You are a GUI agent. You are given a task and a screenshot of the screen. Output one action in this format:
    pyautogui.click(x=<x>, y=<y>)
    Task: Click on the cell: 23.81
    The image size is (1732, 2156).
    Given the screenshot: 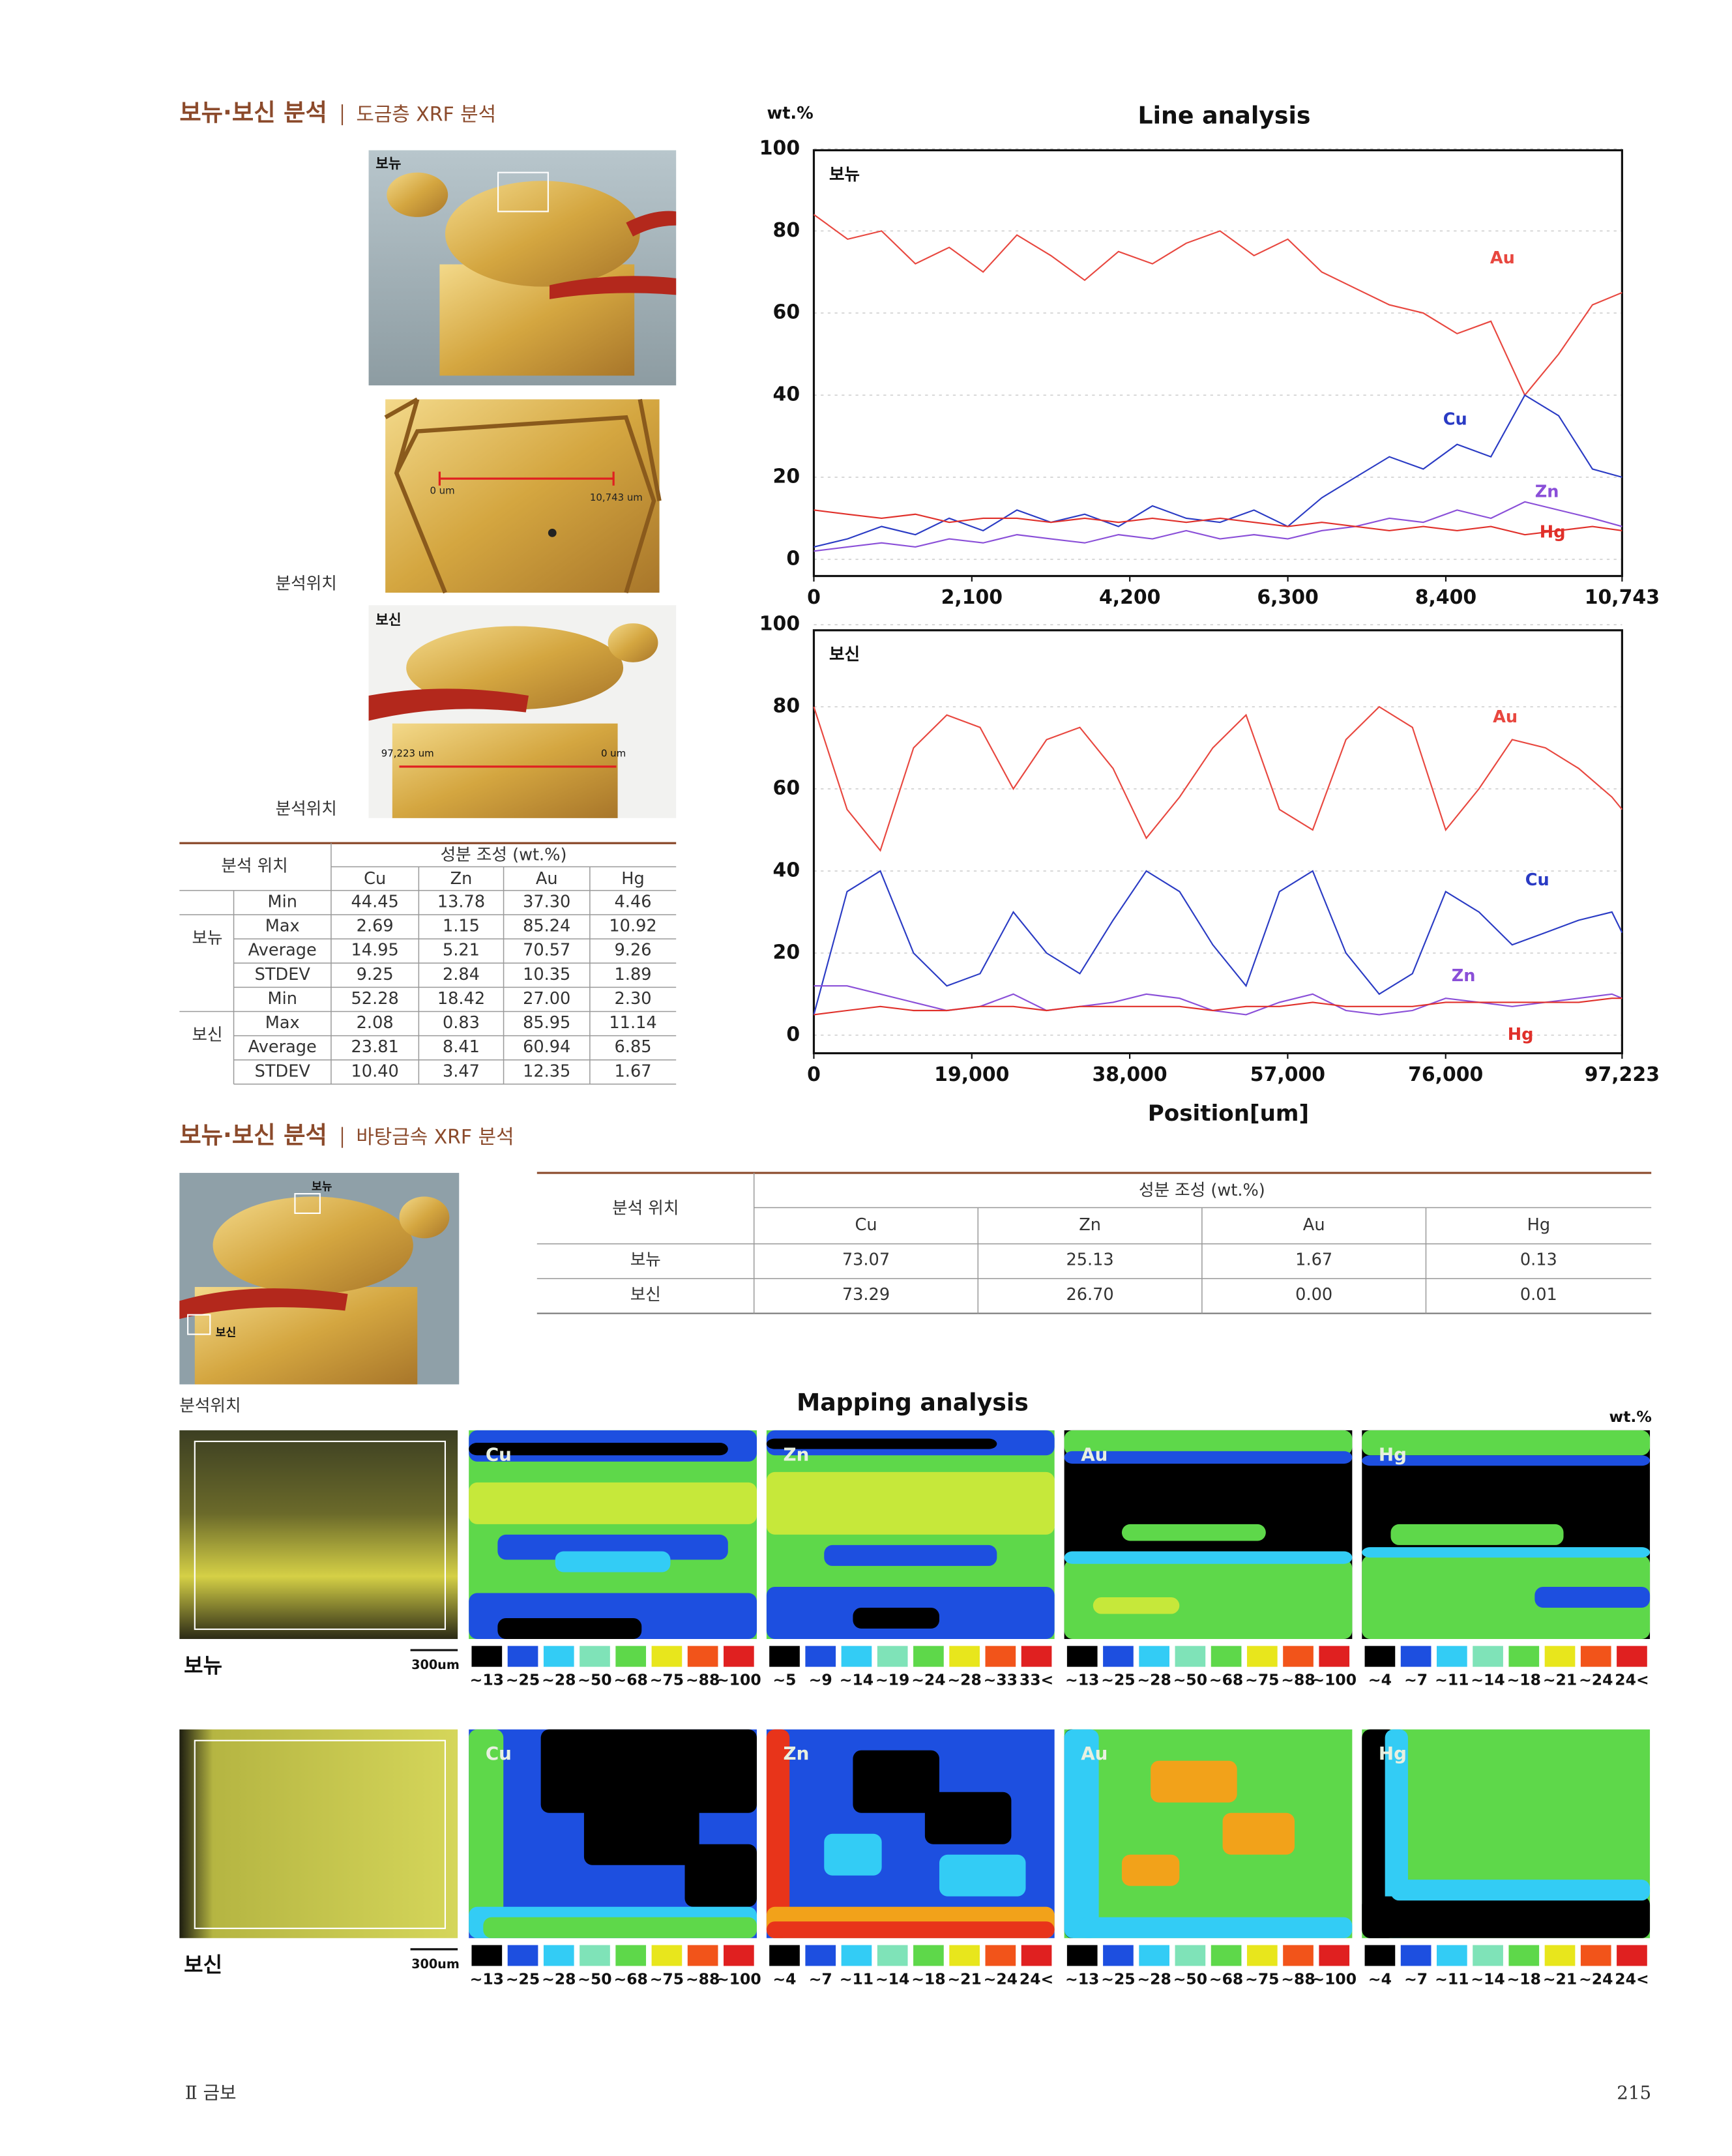 What is the action you would take?
    pyautogui.click(x=375, y=1047)
    